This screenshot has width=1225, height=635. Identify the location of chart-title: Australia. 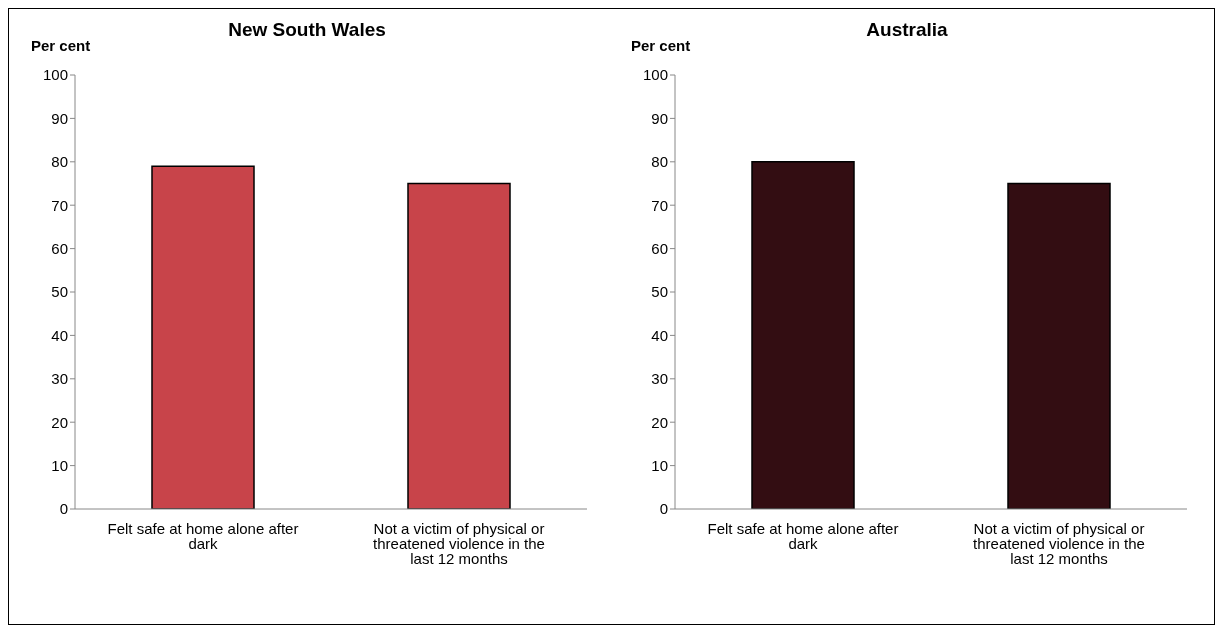
(907, 29).